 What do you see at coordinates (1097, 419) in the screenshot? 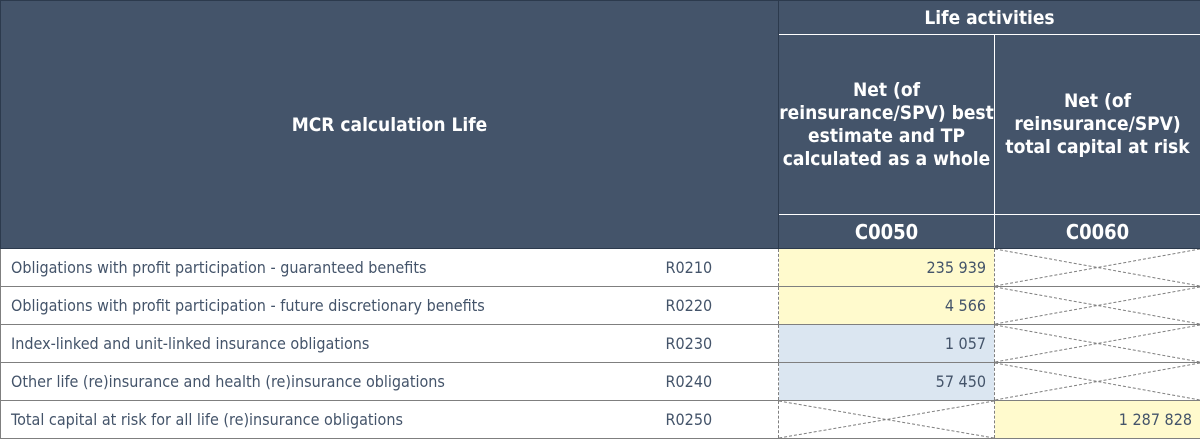
I see `cell-c0060: 1 287 828` at bounding box center [1097, 419].